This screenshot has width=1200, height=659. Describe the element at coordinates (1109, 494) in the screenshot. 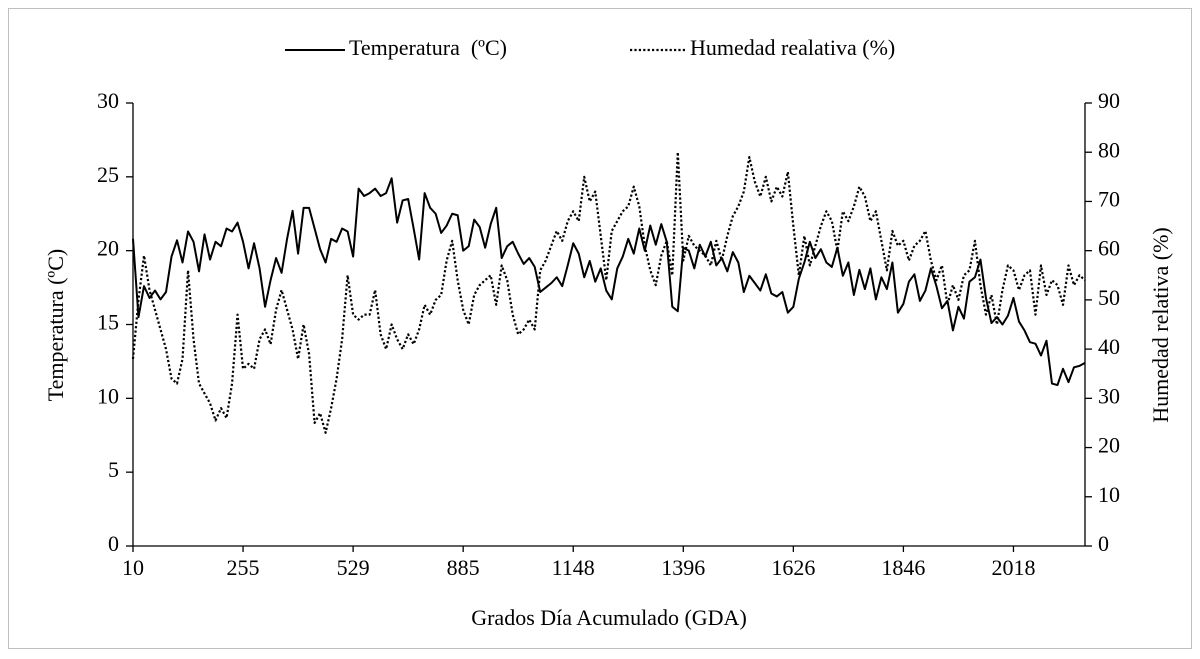

I see `y2-tick-label: 10` at that location.